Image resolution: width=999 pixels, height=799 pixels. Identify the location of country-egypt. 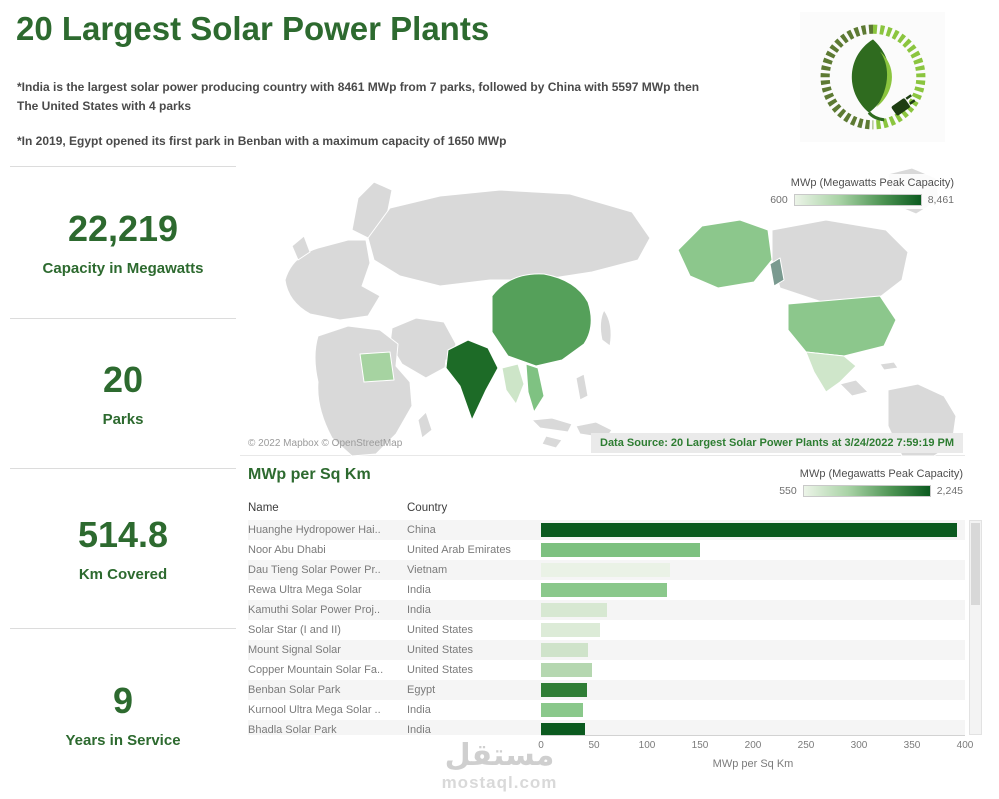
(377, 367).